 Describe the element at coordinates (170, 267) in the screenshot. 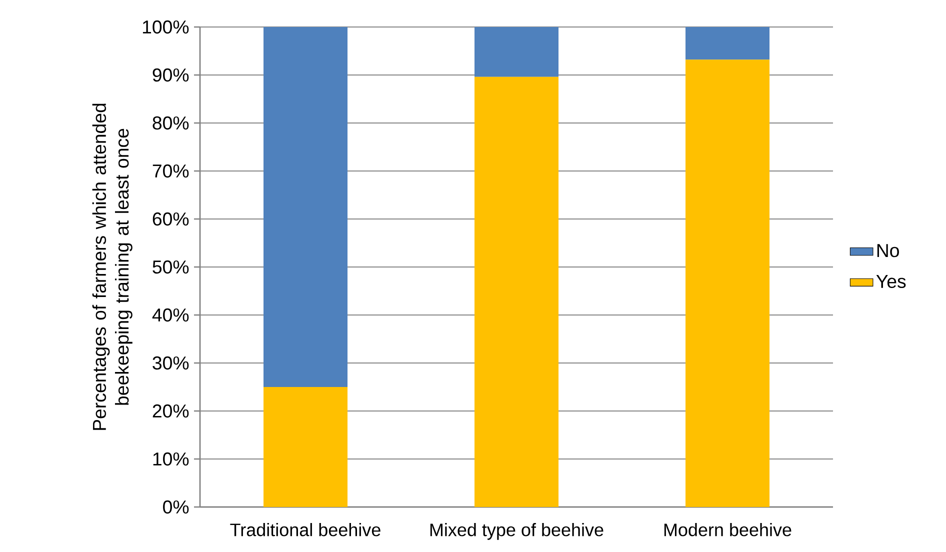

I see `y-tick-label: 50%` at that location.